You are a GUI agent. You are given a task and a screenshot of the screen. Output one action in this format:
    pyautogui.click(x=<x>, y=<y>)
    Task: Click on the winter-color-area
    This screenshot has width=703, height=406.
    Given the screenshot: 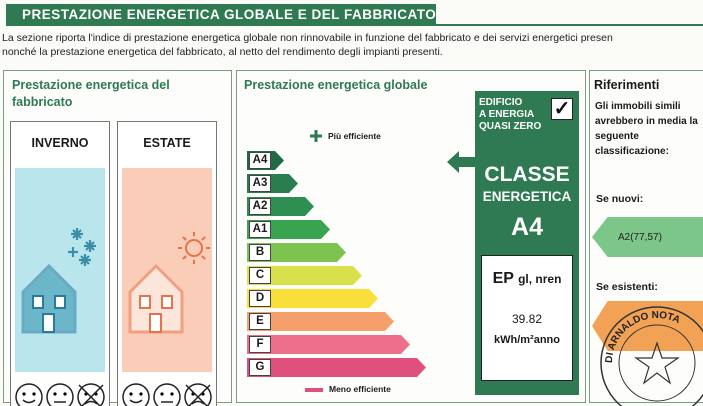 What is the action you would take?
    pyautogui.click(x=60, y=270)
    